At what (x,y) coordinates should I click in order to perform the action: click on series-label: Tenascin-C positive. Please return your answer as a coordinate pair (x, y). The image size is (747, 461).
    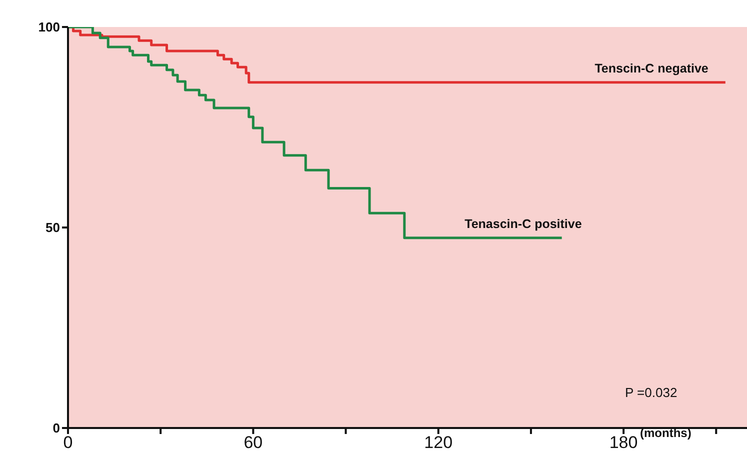
    Looking at the image, I should click on (523, 223).